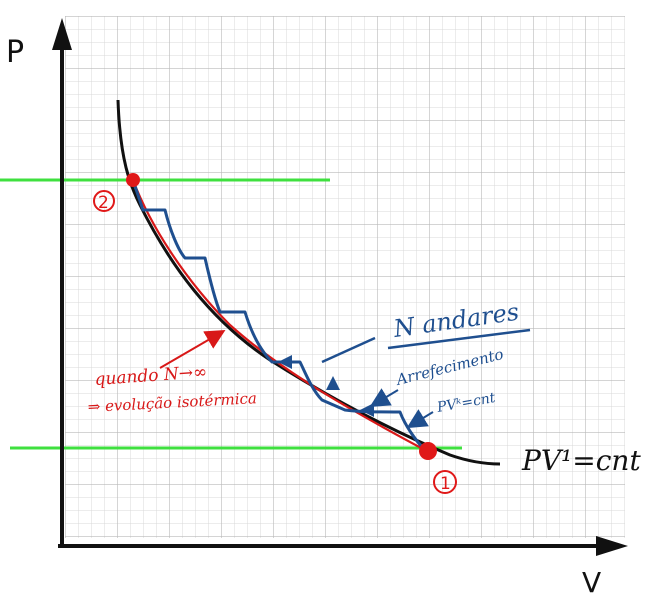 The width and height of the screenshot is (662, 597). Describe the element at coordinates (438, 468) in the screenshot. I see `point-1: 1` at that location.